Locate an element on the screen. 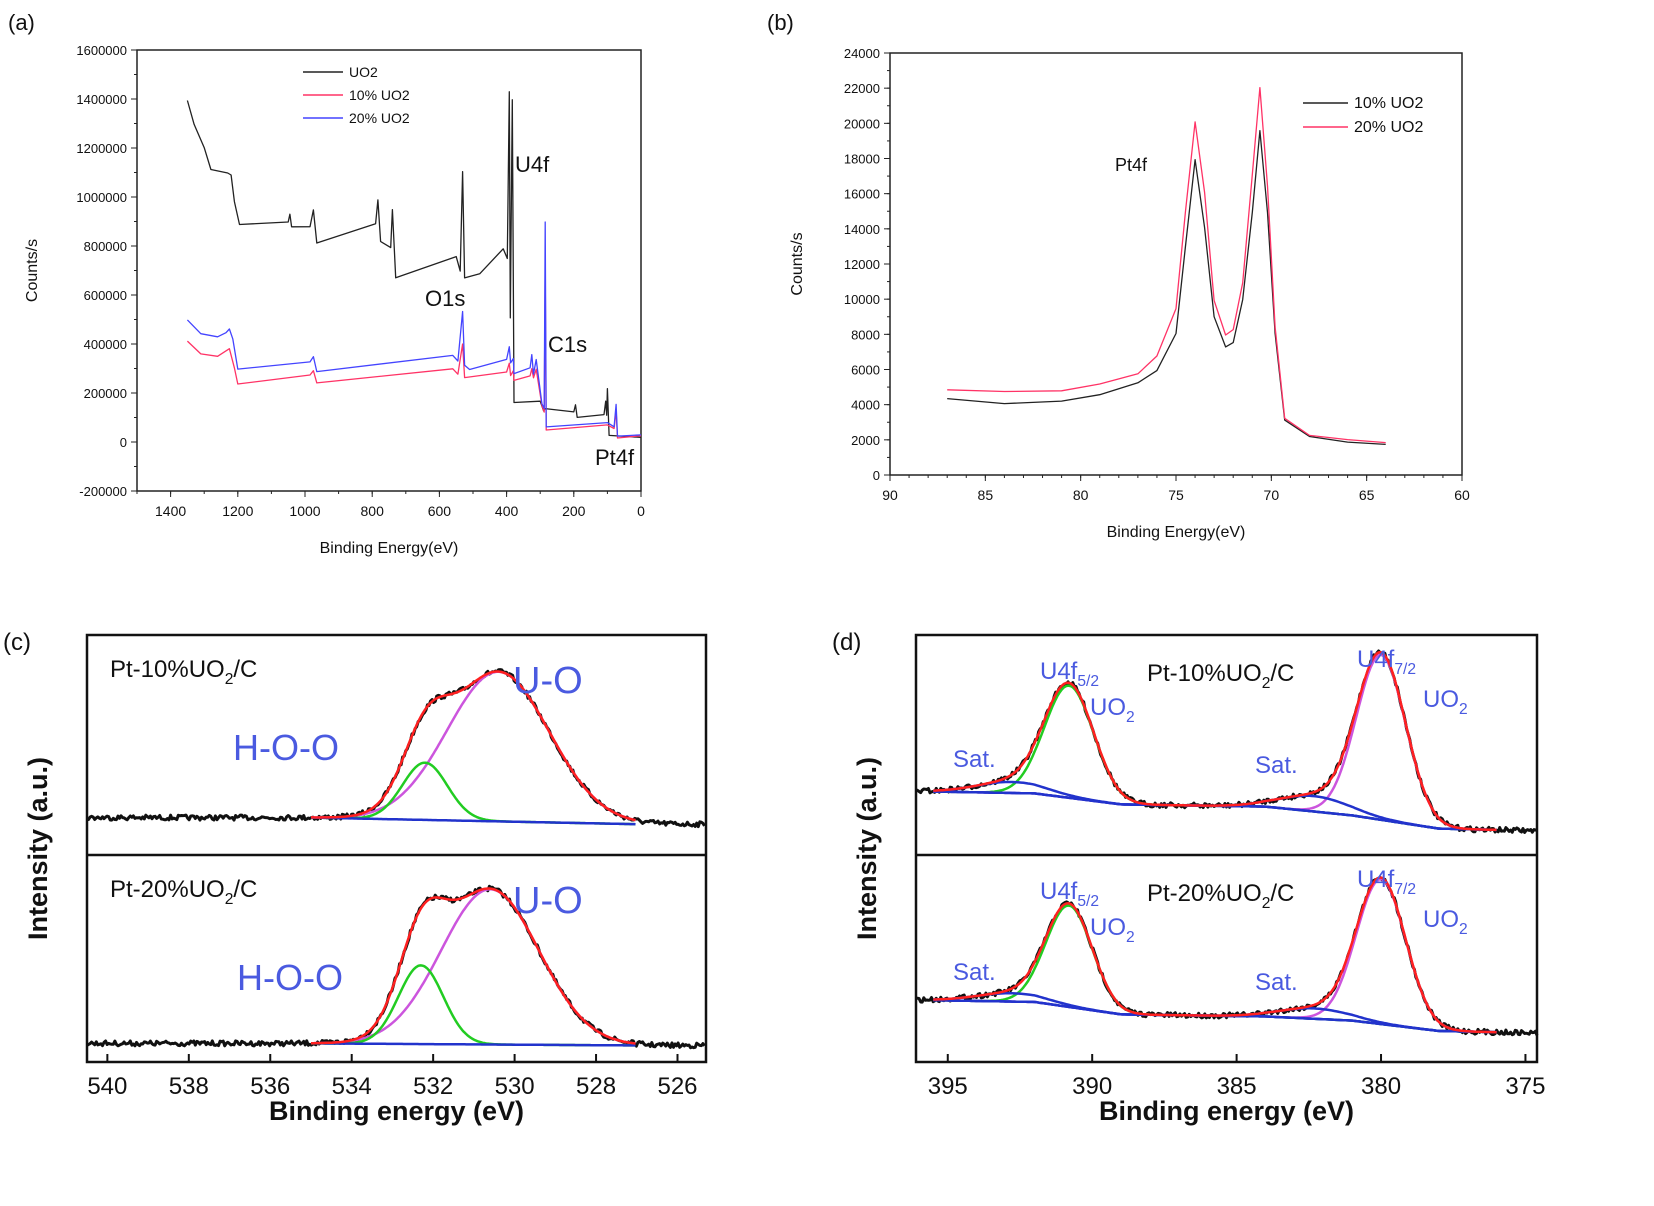  peak-annotation: O1s is located at coordinates (445, 298).